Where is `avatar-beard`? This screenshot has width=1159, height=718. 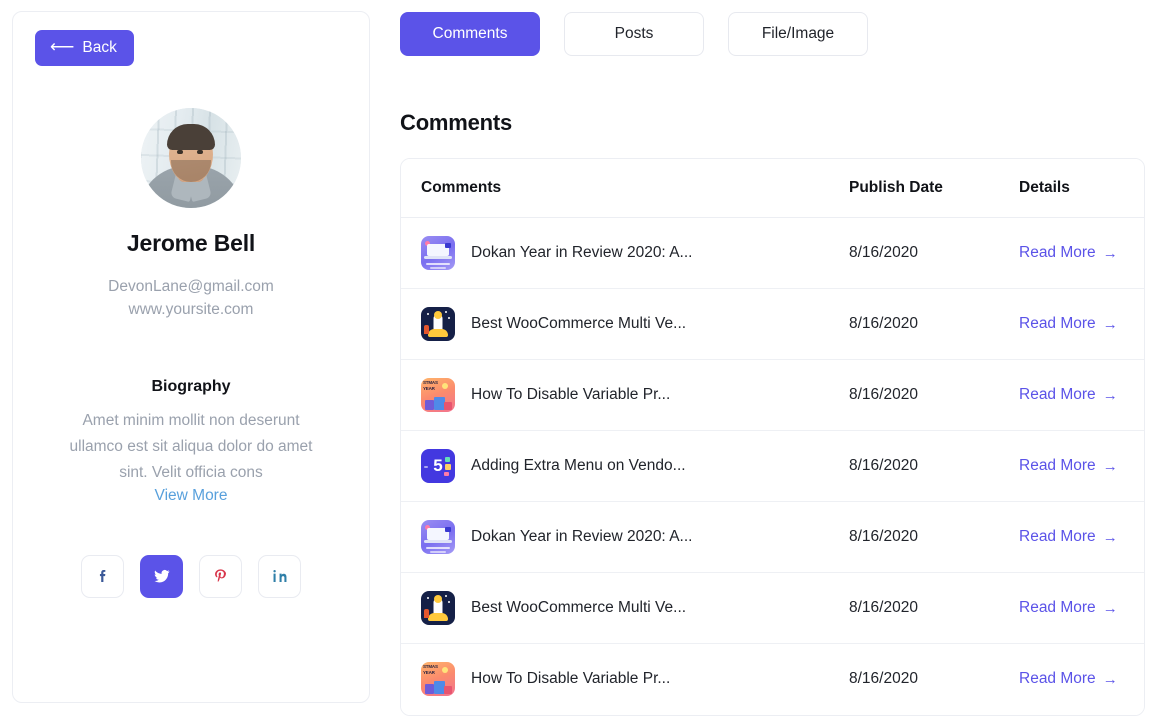
avatar-beard is located at coordinates (191, 171).